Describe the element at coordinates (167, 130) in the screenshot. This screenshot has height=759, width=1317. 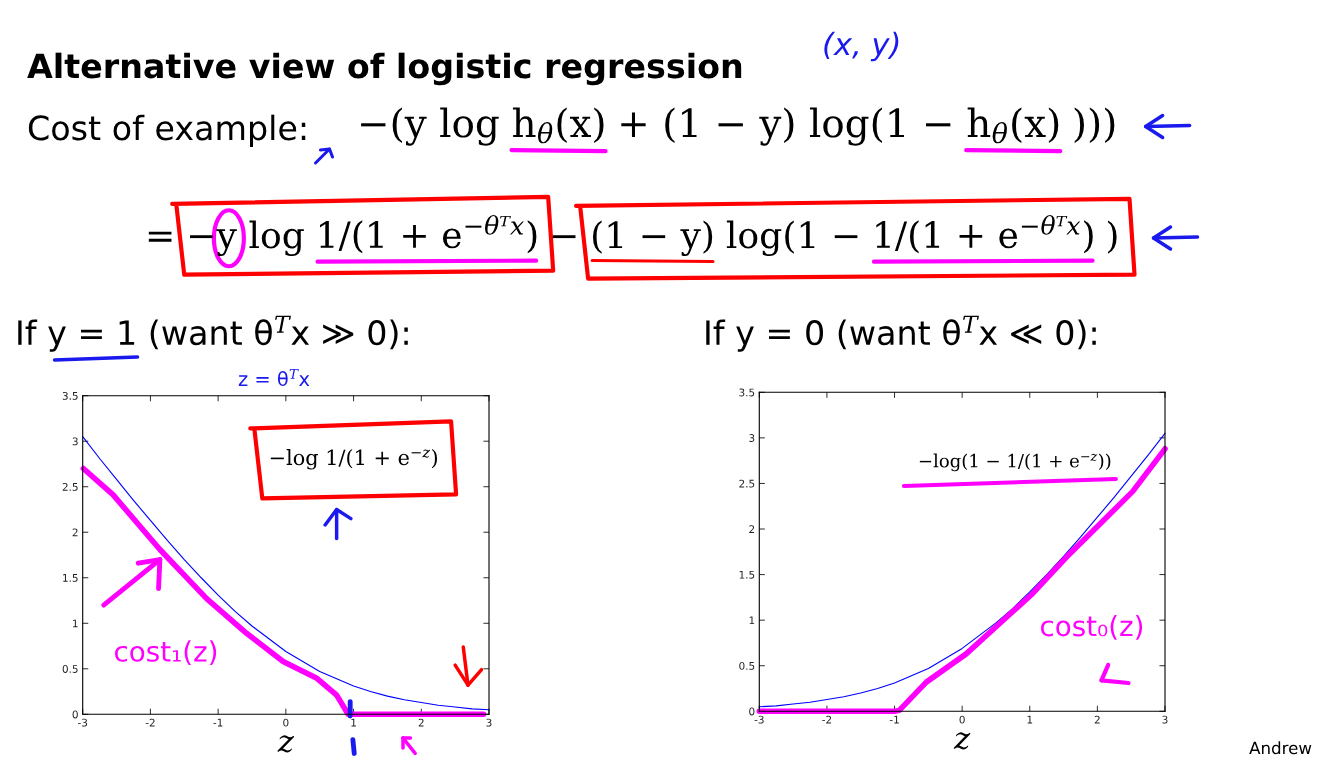
I see `text: Cost of example:` at that location.